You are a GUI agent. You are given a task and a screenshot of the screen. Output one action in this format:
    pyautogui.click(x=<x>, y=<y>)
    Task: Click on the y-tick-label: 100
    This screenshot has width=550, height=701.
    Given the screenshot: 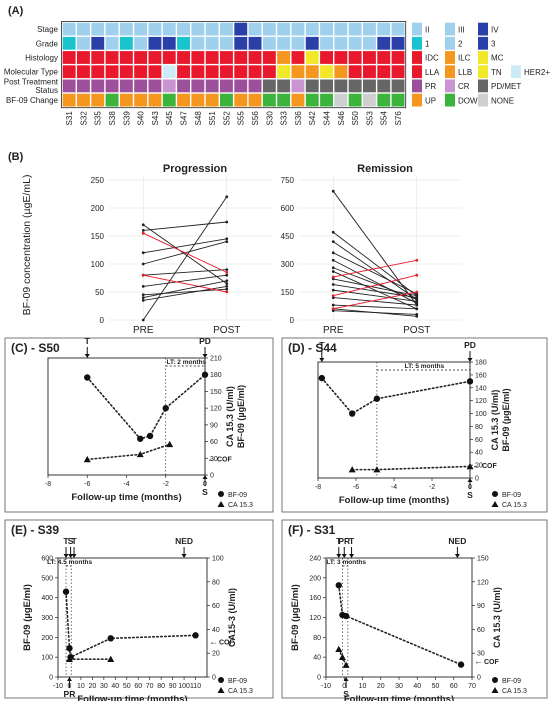 What is the action you would take?
    pyautogui.click(x=98, y=264)
    